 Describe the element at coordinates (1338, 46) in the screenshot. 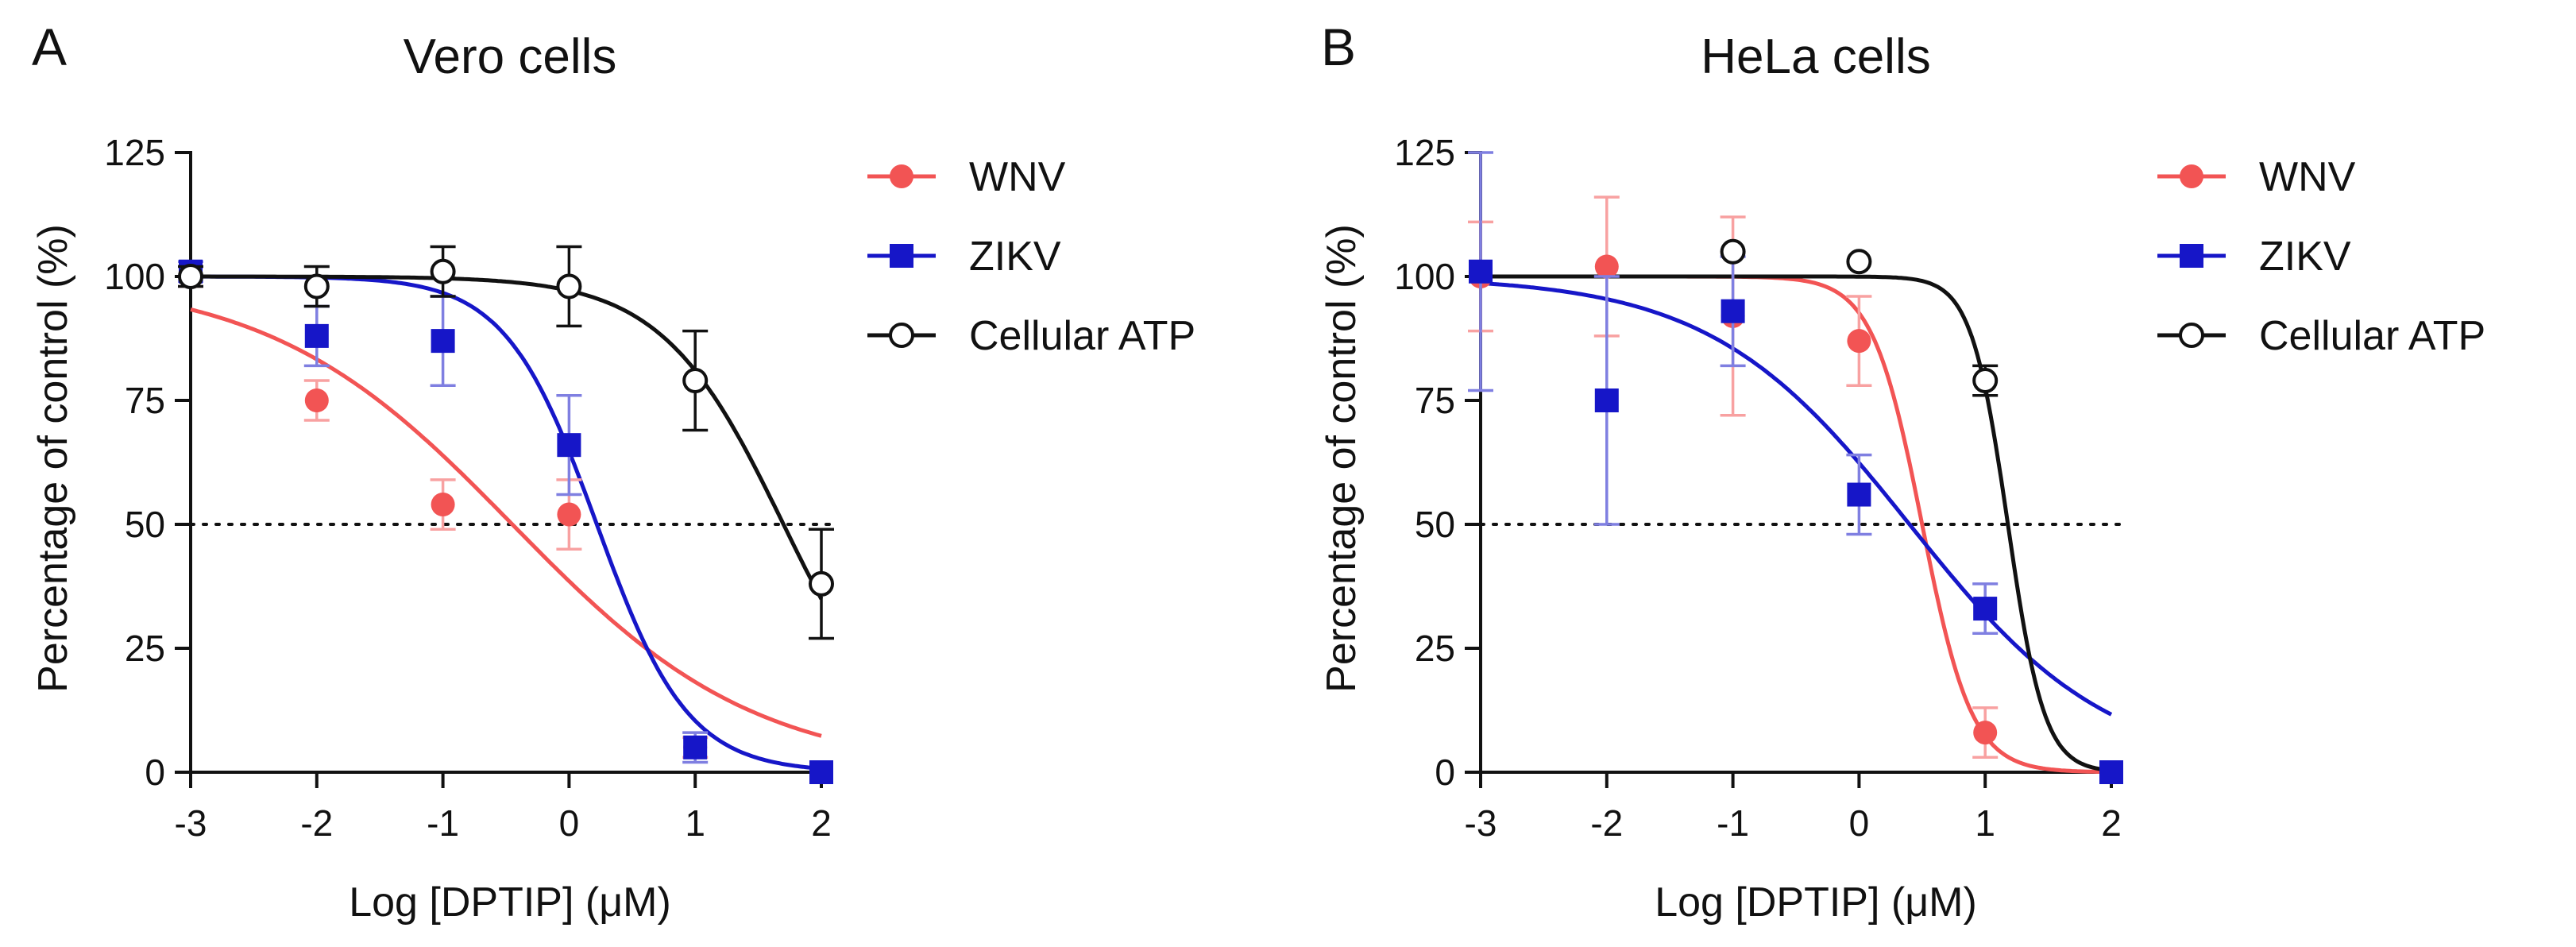

I see `panel-letter: B` at that location.